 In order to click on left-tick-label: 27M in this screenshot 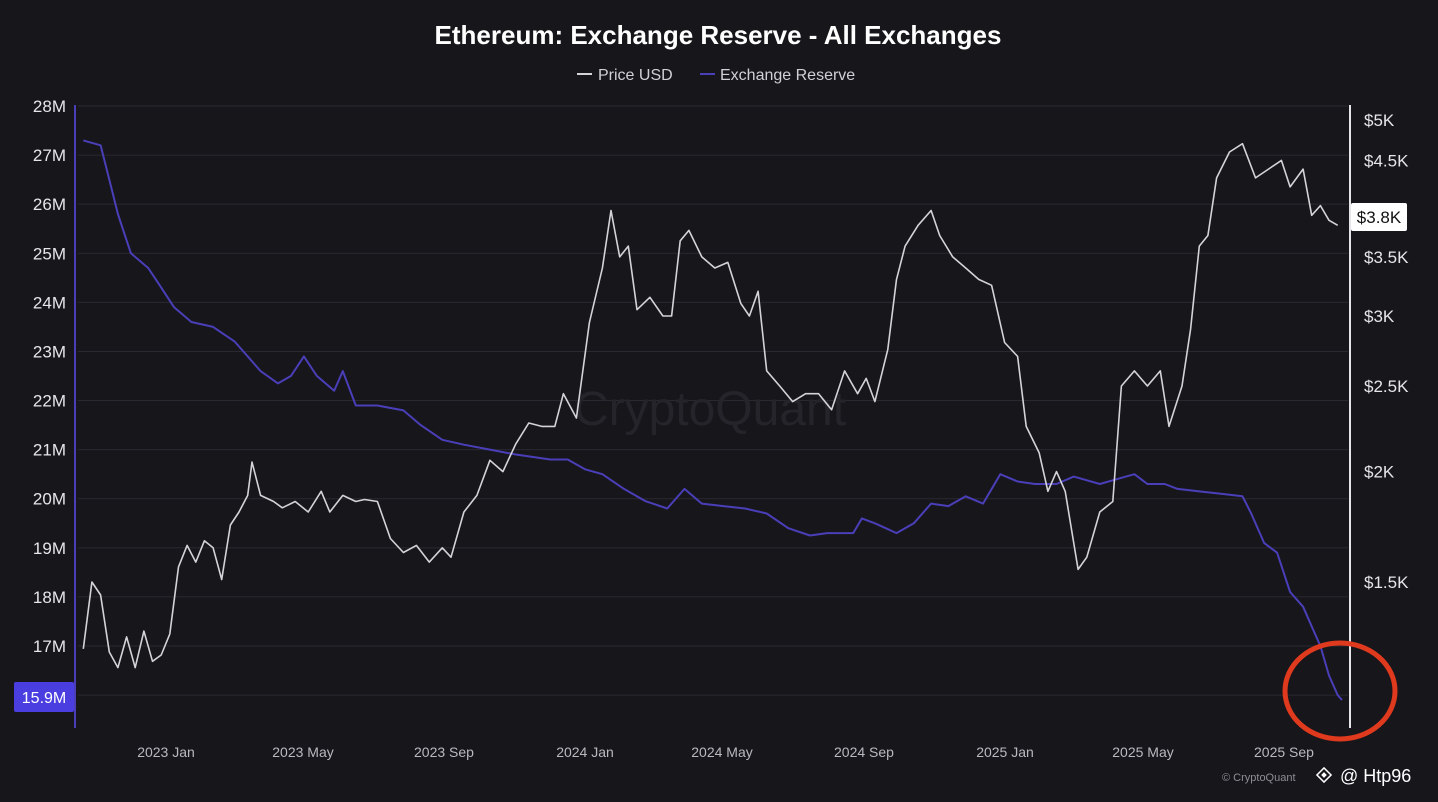, I will do `click(49, 155)`.